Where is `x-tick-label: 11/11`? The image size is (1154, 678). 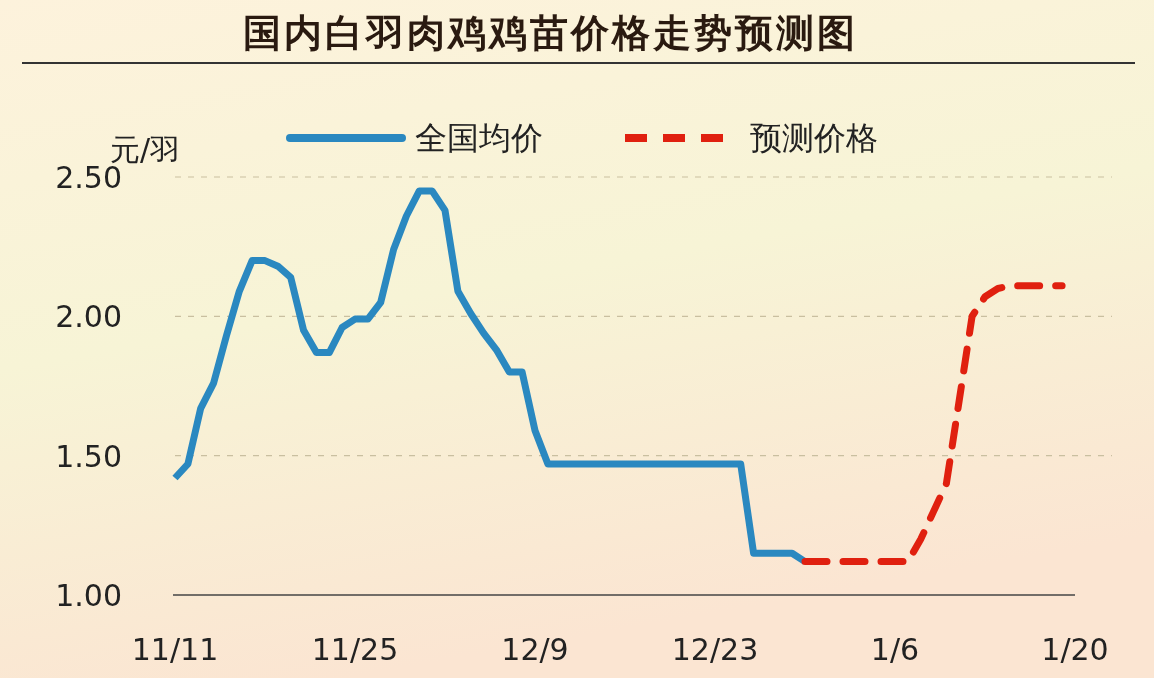
x-tick-label: 11/11 is located at coordinates (175, 649).